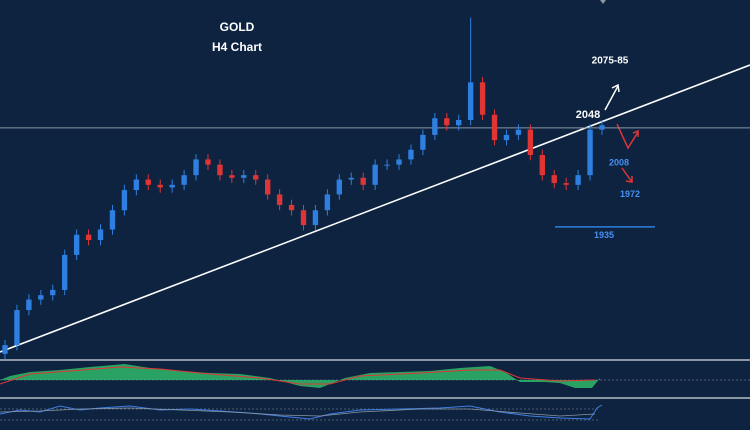 The image size is (750, 430). I want to click on scroll-marker, so click(603, 2).